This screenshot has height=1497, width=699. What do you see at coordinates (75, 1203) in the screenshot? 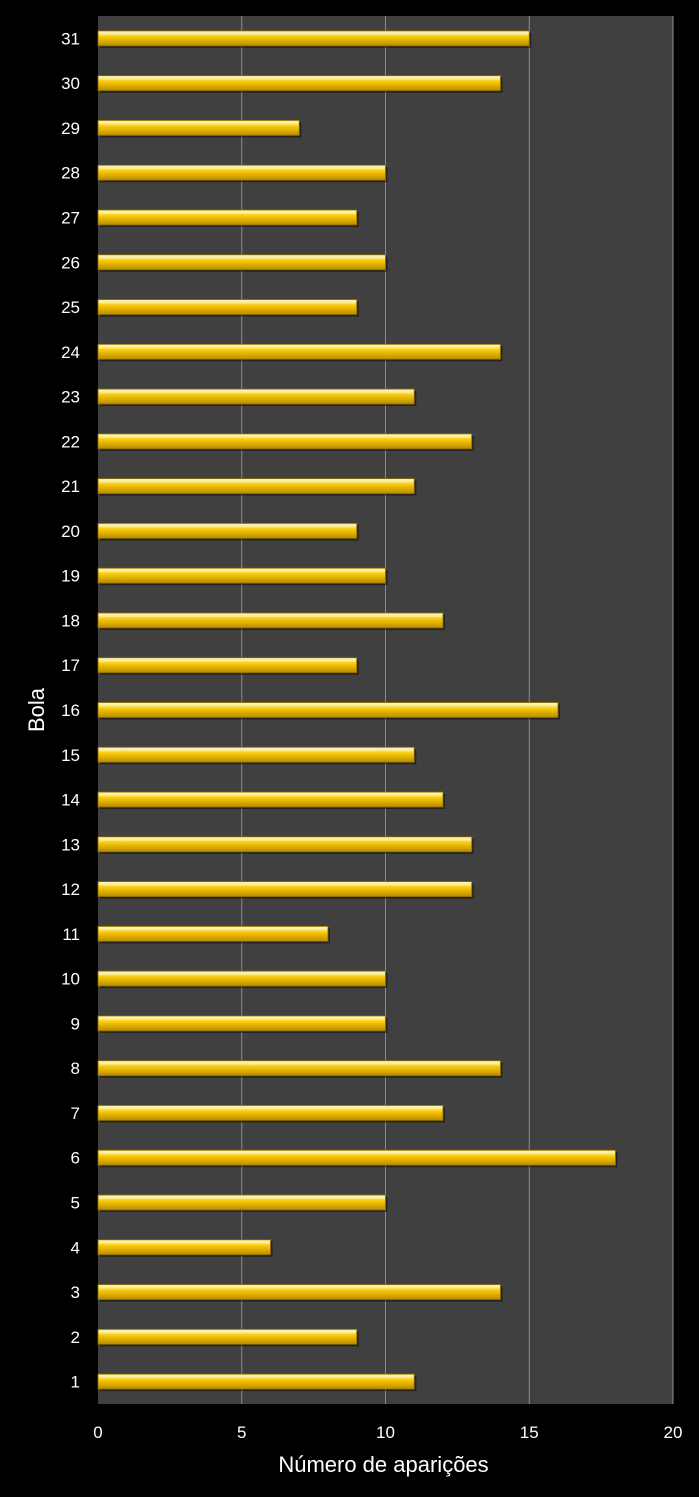
I see `y-tick-label-5: 5` at bounding box center [75, 1203].